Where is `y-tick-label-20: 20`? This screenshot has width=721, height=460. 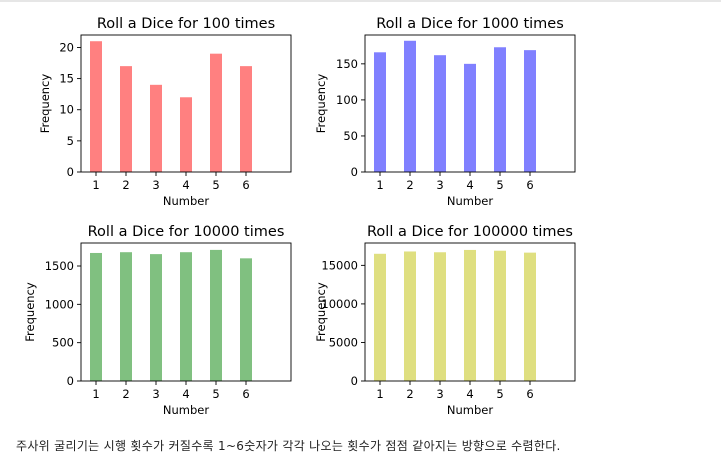 y-tick-label-20: 20 is located at coordinates (66, 47).